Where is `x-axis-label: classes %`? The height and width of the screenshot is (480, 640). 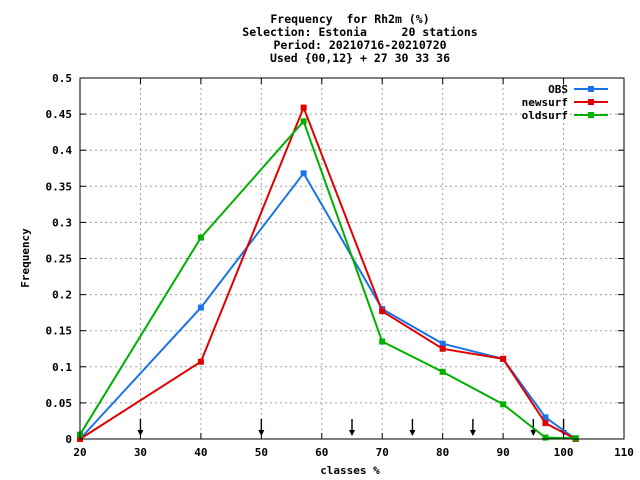 x-axis-label: classes % is located at coordinates (350, 470).